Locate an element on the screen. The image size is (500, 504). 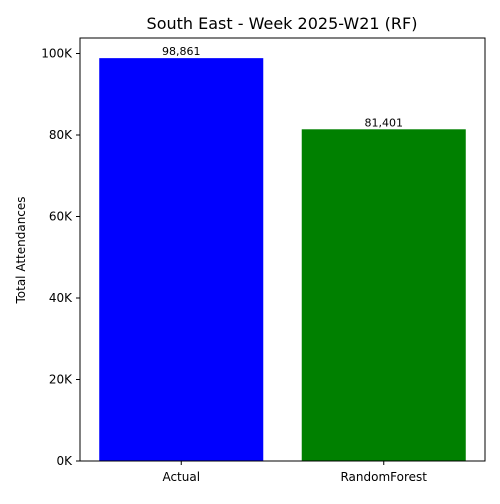
x-tick-label: Actual is located at coordinates (181, 477).